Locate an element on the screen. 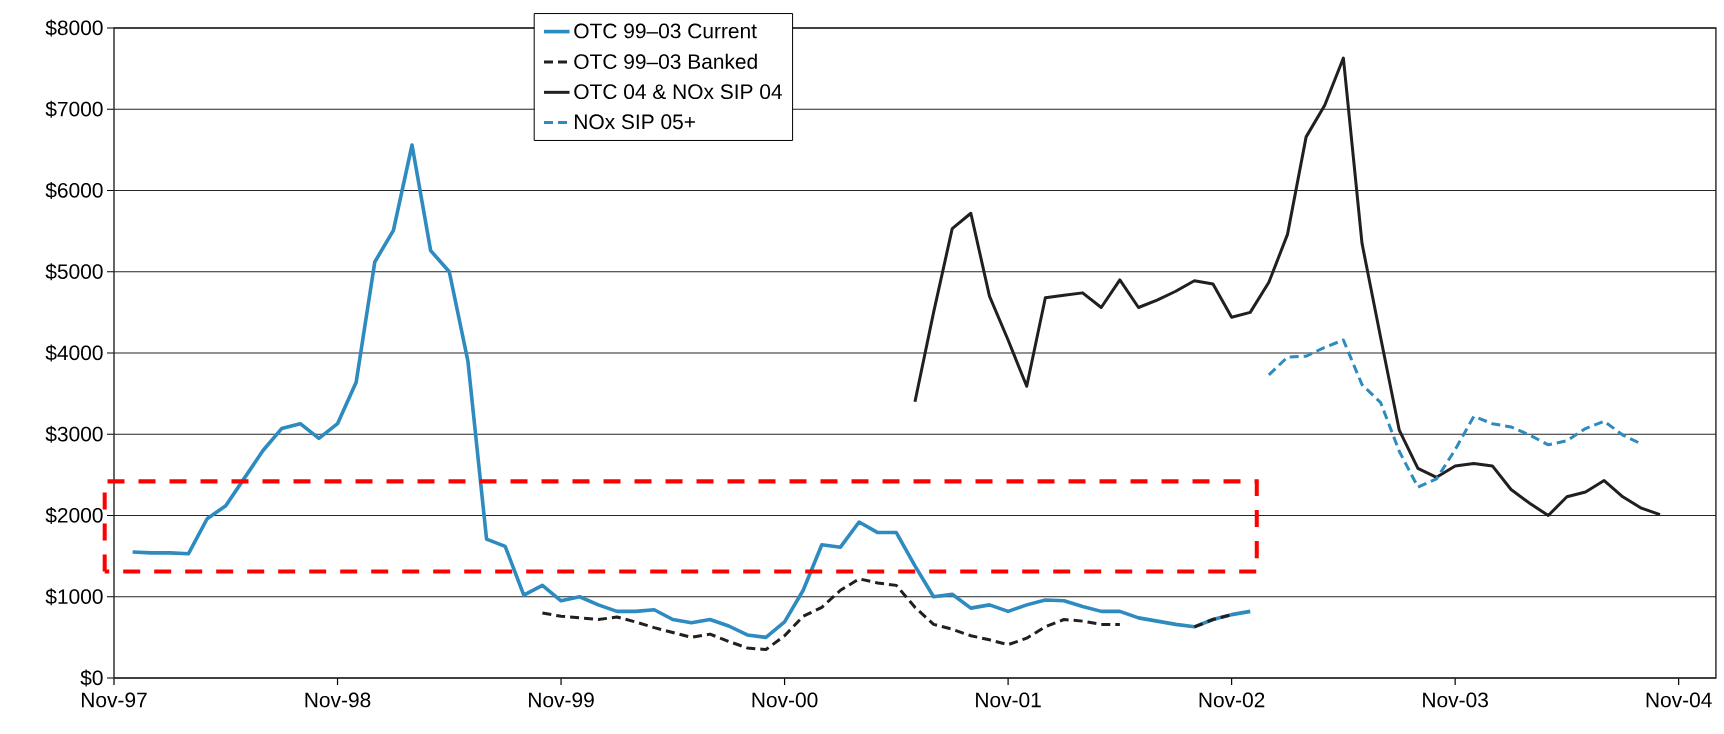 Image resolution: width=1724 pixels, height=734 pixels. y-tick-label: $3000 is located at coordinates (74, 434).